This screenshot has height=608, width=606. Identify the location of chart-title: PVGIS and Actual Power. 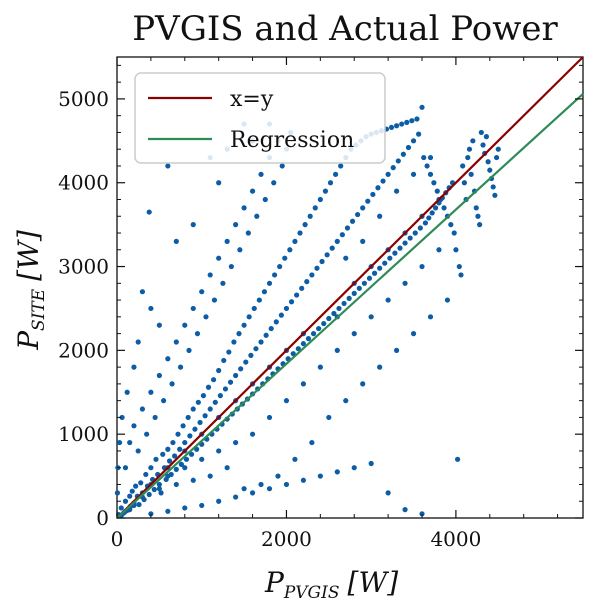
(345, 29).